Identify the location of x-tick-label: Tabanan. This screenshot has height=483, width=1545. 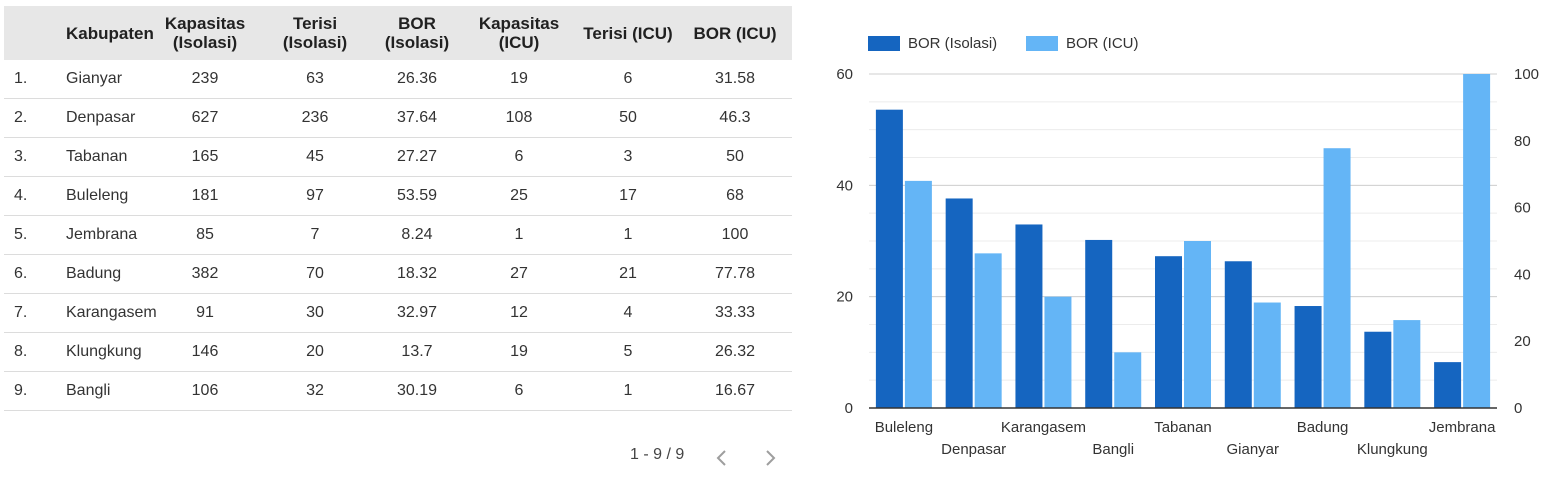
(1183, 427).